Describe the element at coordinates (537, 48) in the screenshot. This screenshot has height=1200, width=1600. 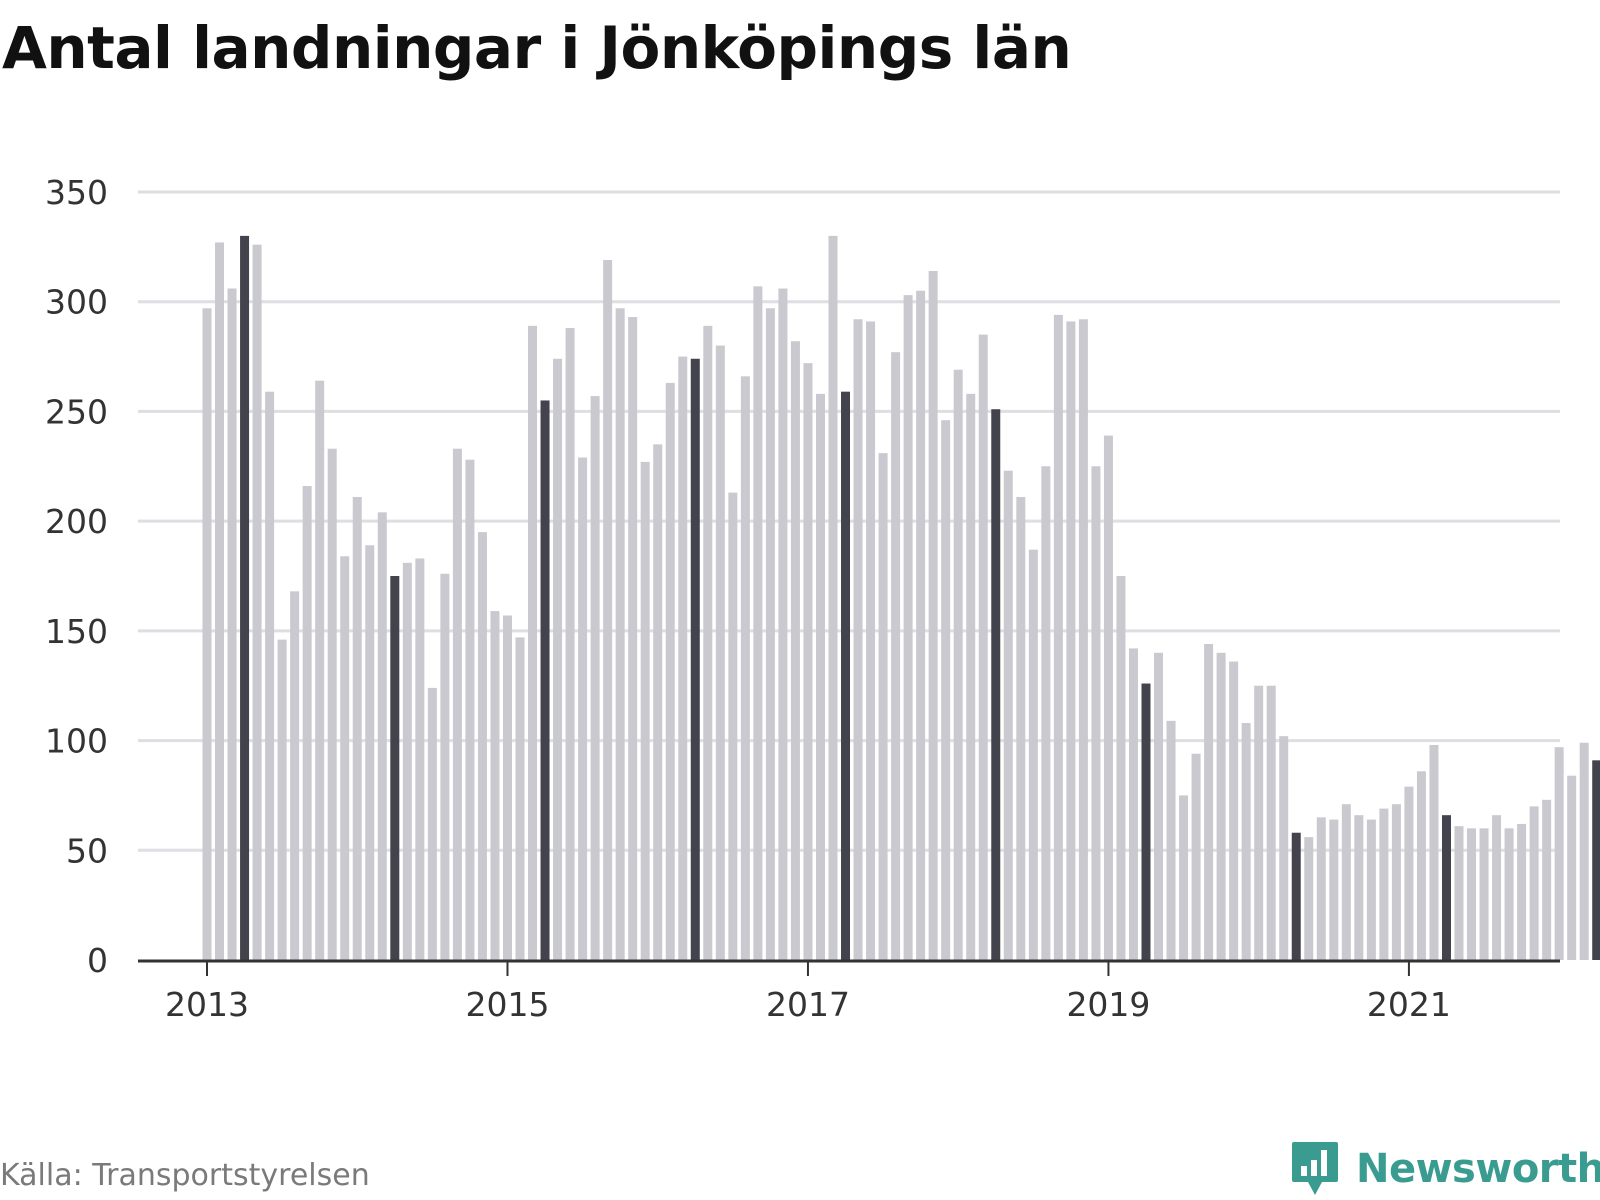
I see `chart-title: Antal landningar i Jönköpings län` at that location.